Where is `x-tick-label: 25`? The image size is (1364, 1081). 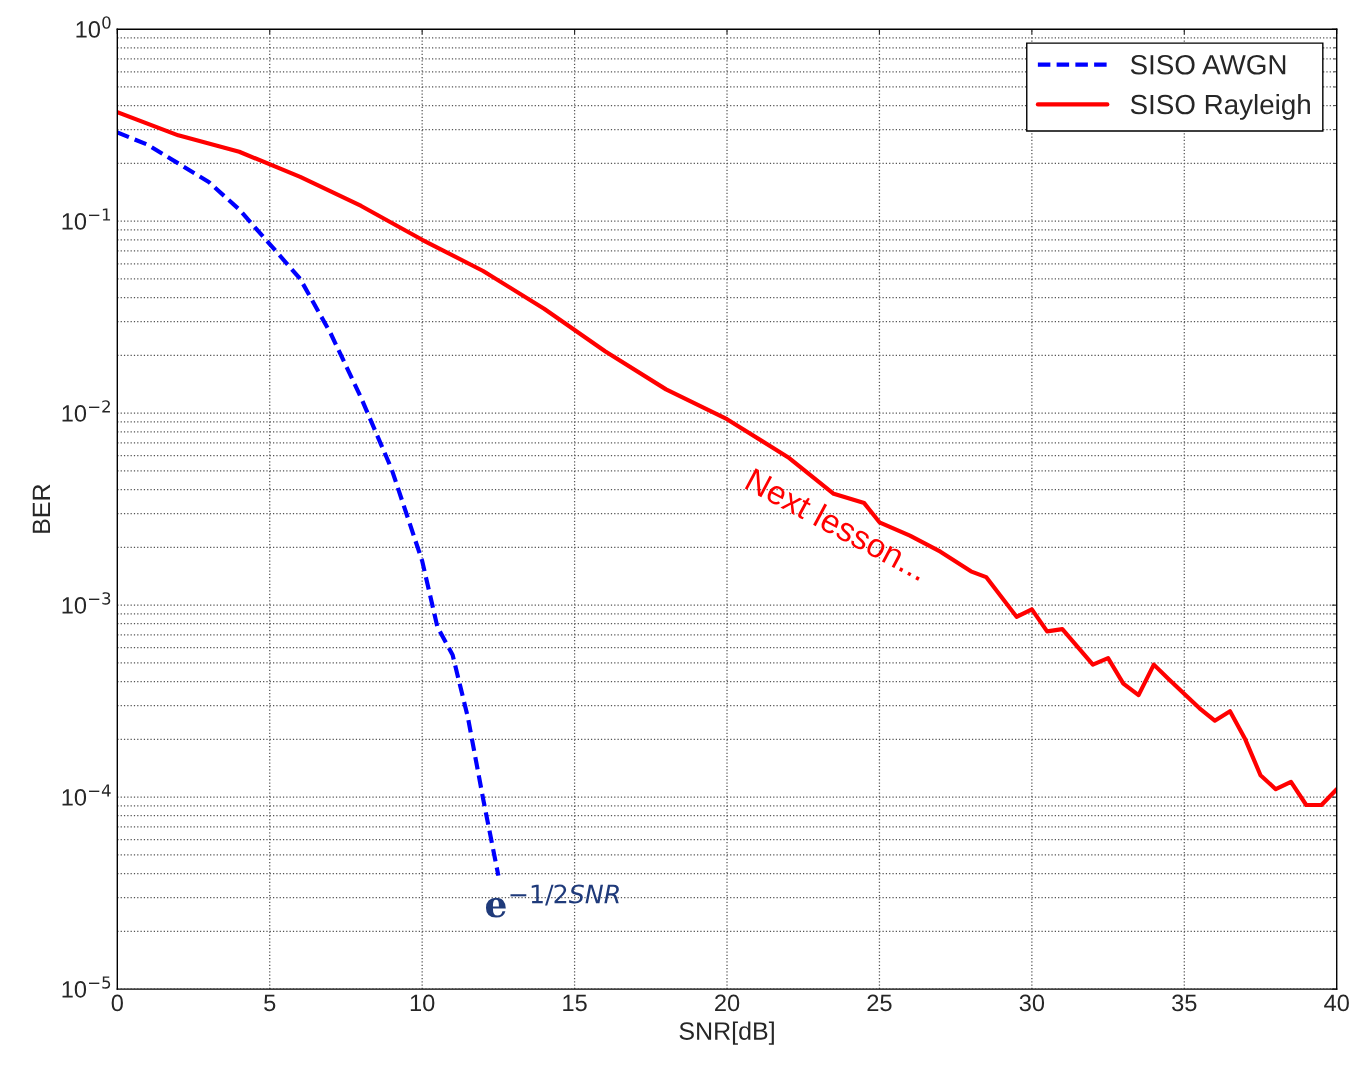
x-tick-label: 25 is located at coordinates (879, 1003).